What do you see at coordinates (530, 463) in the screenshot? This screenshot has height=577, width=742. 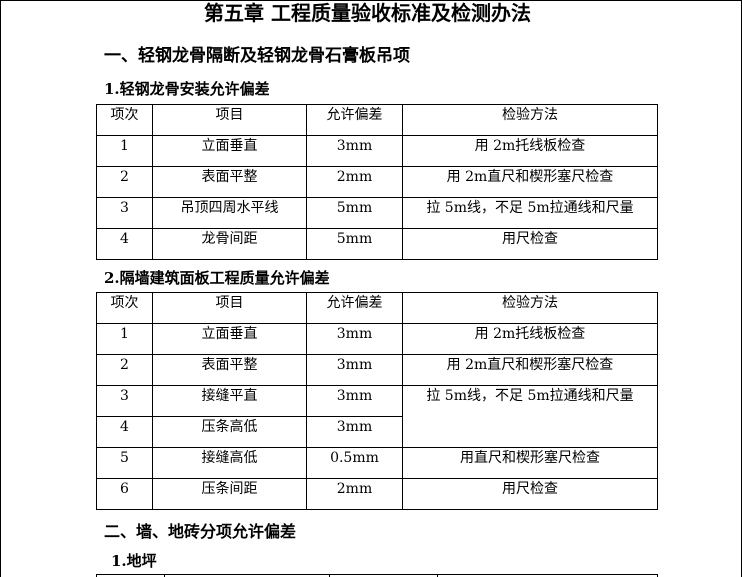 I see `table-cell: 用直尺和楔形塞尺检查` at bounding box center [530, 463].